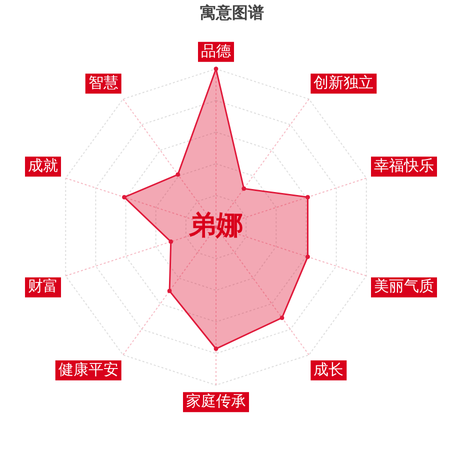 The width and height of the screenshot is (450, 450). What do you see at coordinates (43, 286) in the screenshot?
I see `spoke-label: 财富` at bounding box center [43, 286].